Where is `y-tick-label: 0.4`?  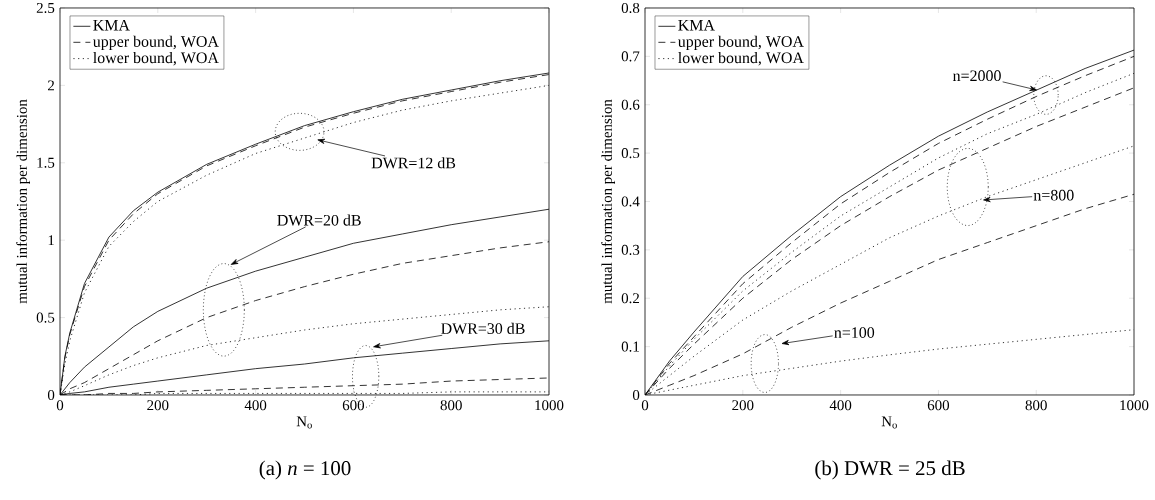
y-tick-label: 0.4 is located at coordinates (630, 201).